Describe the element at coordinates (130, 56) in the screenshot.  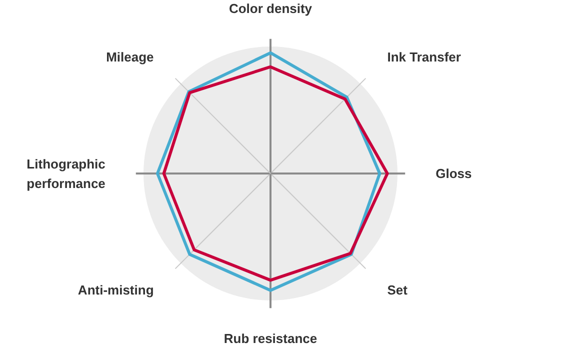
I see `spoke-label: Mileage` at that location.